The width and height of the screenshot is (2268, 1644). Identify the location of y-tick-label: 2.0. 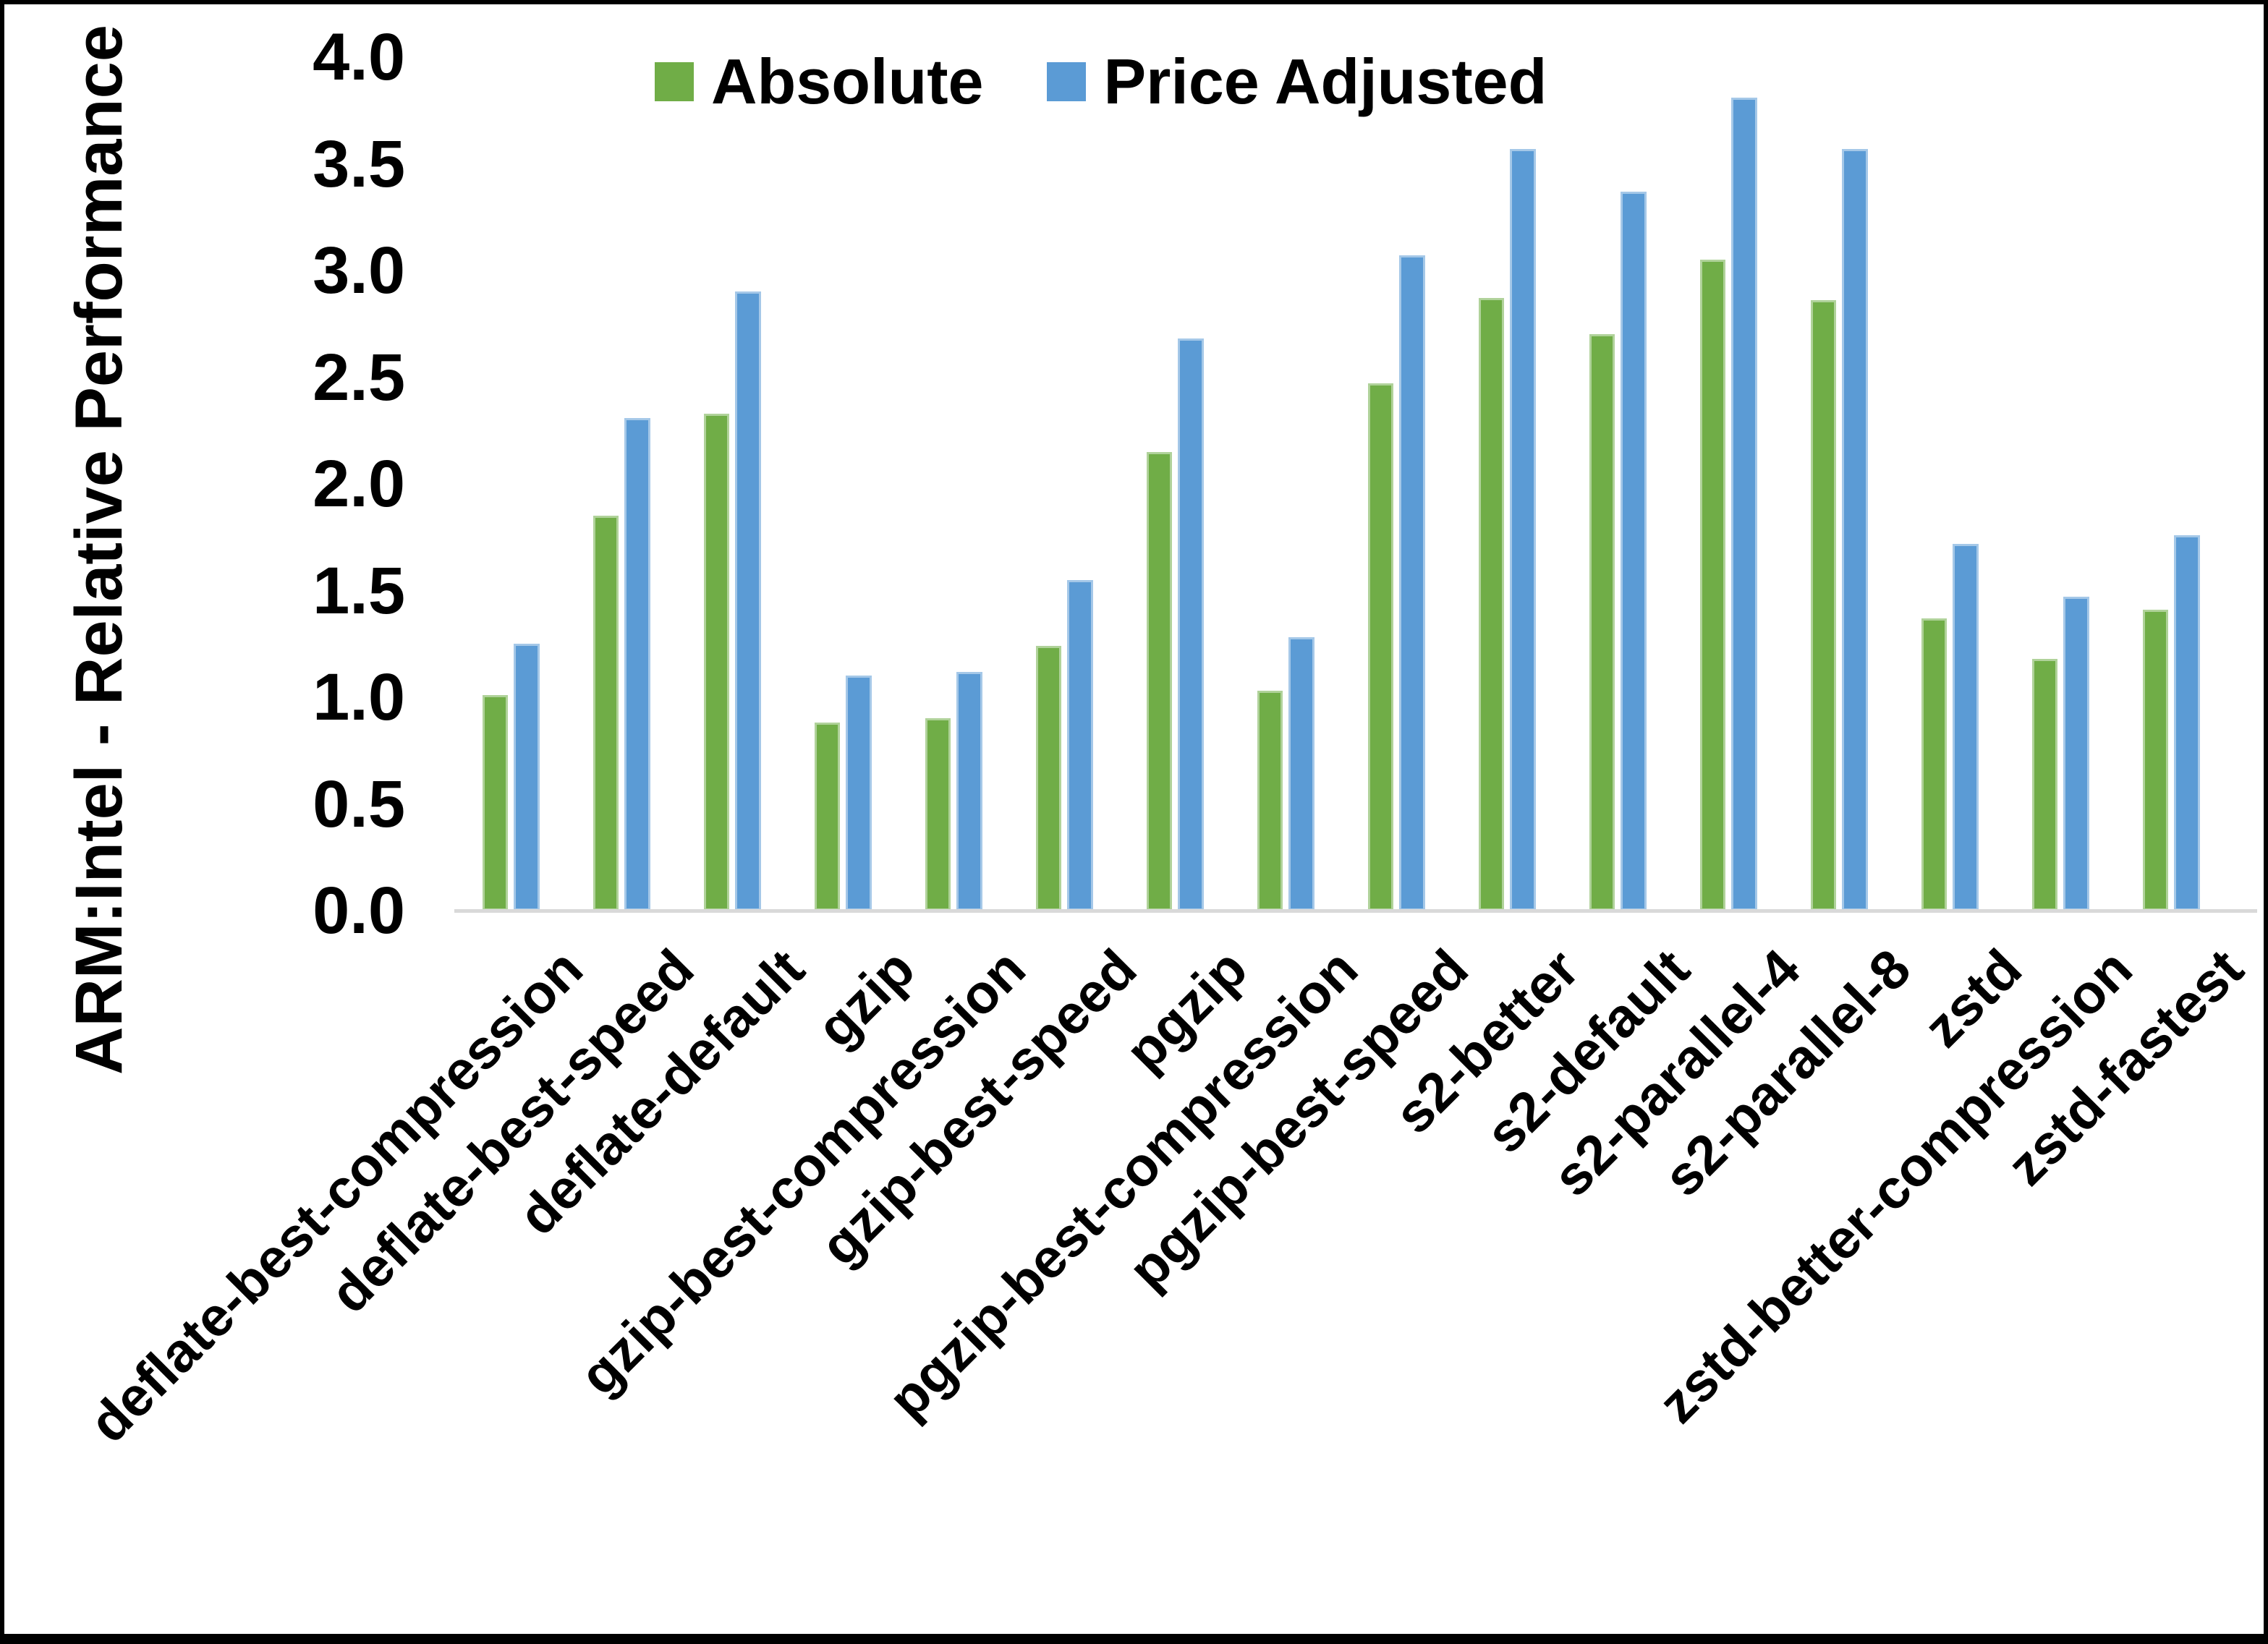
(359, 484).